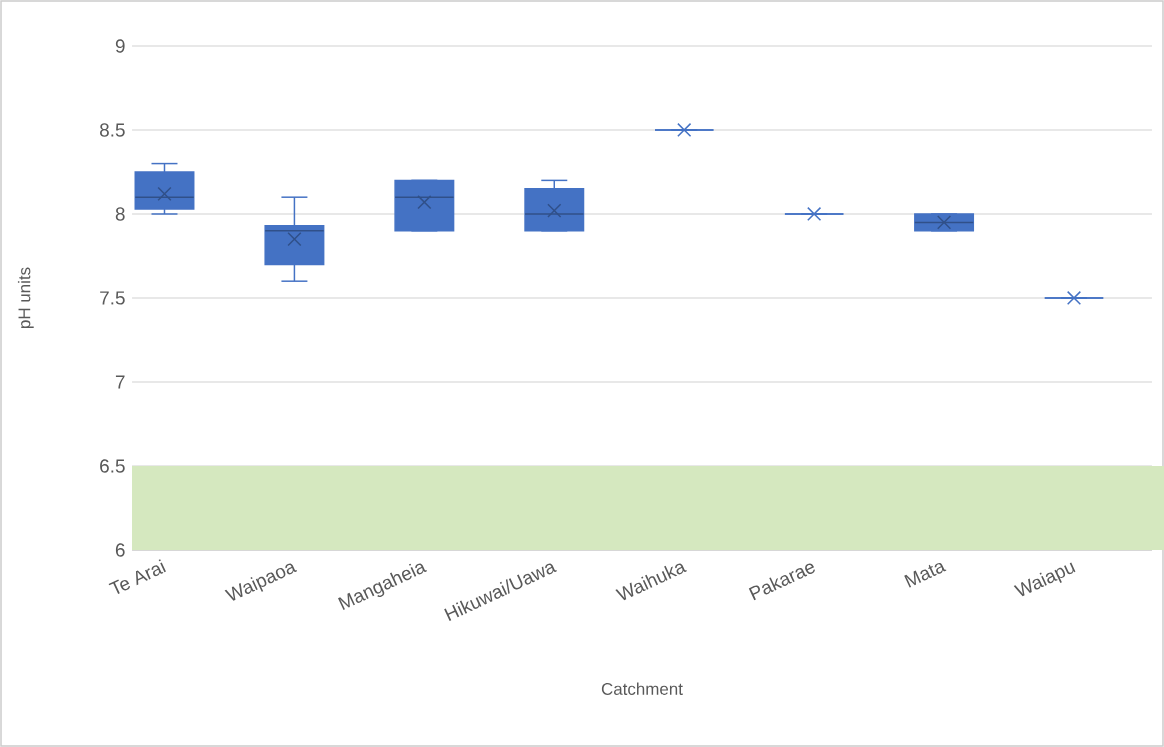  I want to click on y-tick-label: 6.5, so click(112, 466).